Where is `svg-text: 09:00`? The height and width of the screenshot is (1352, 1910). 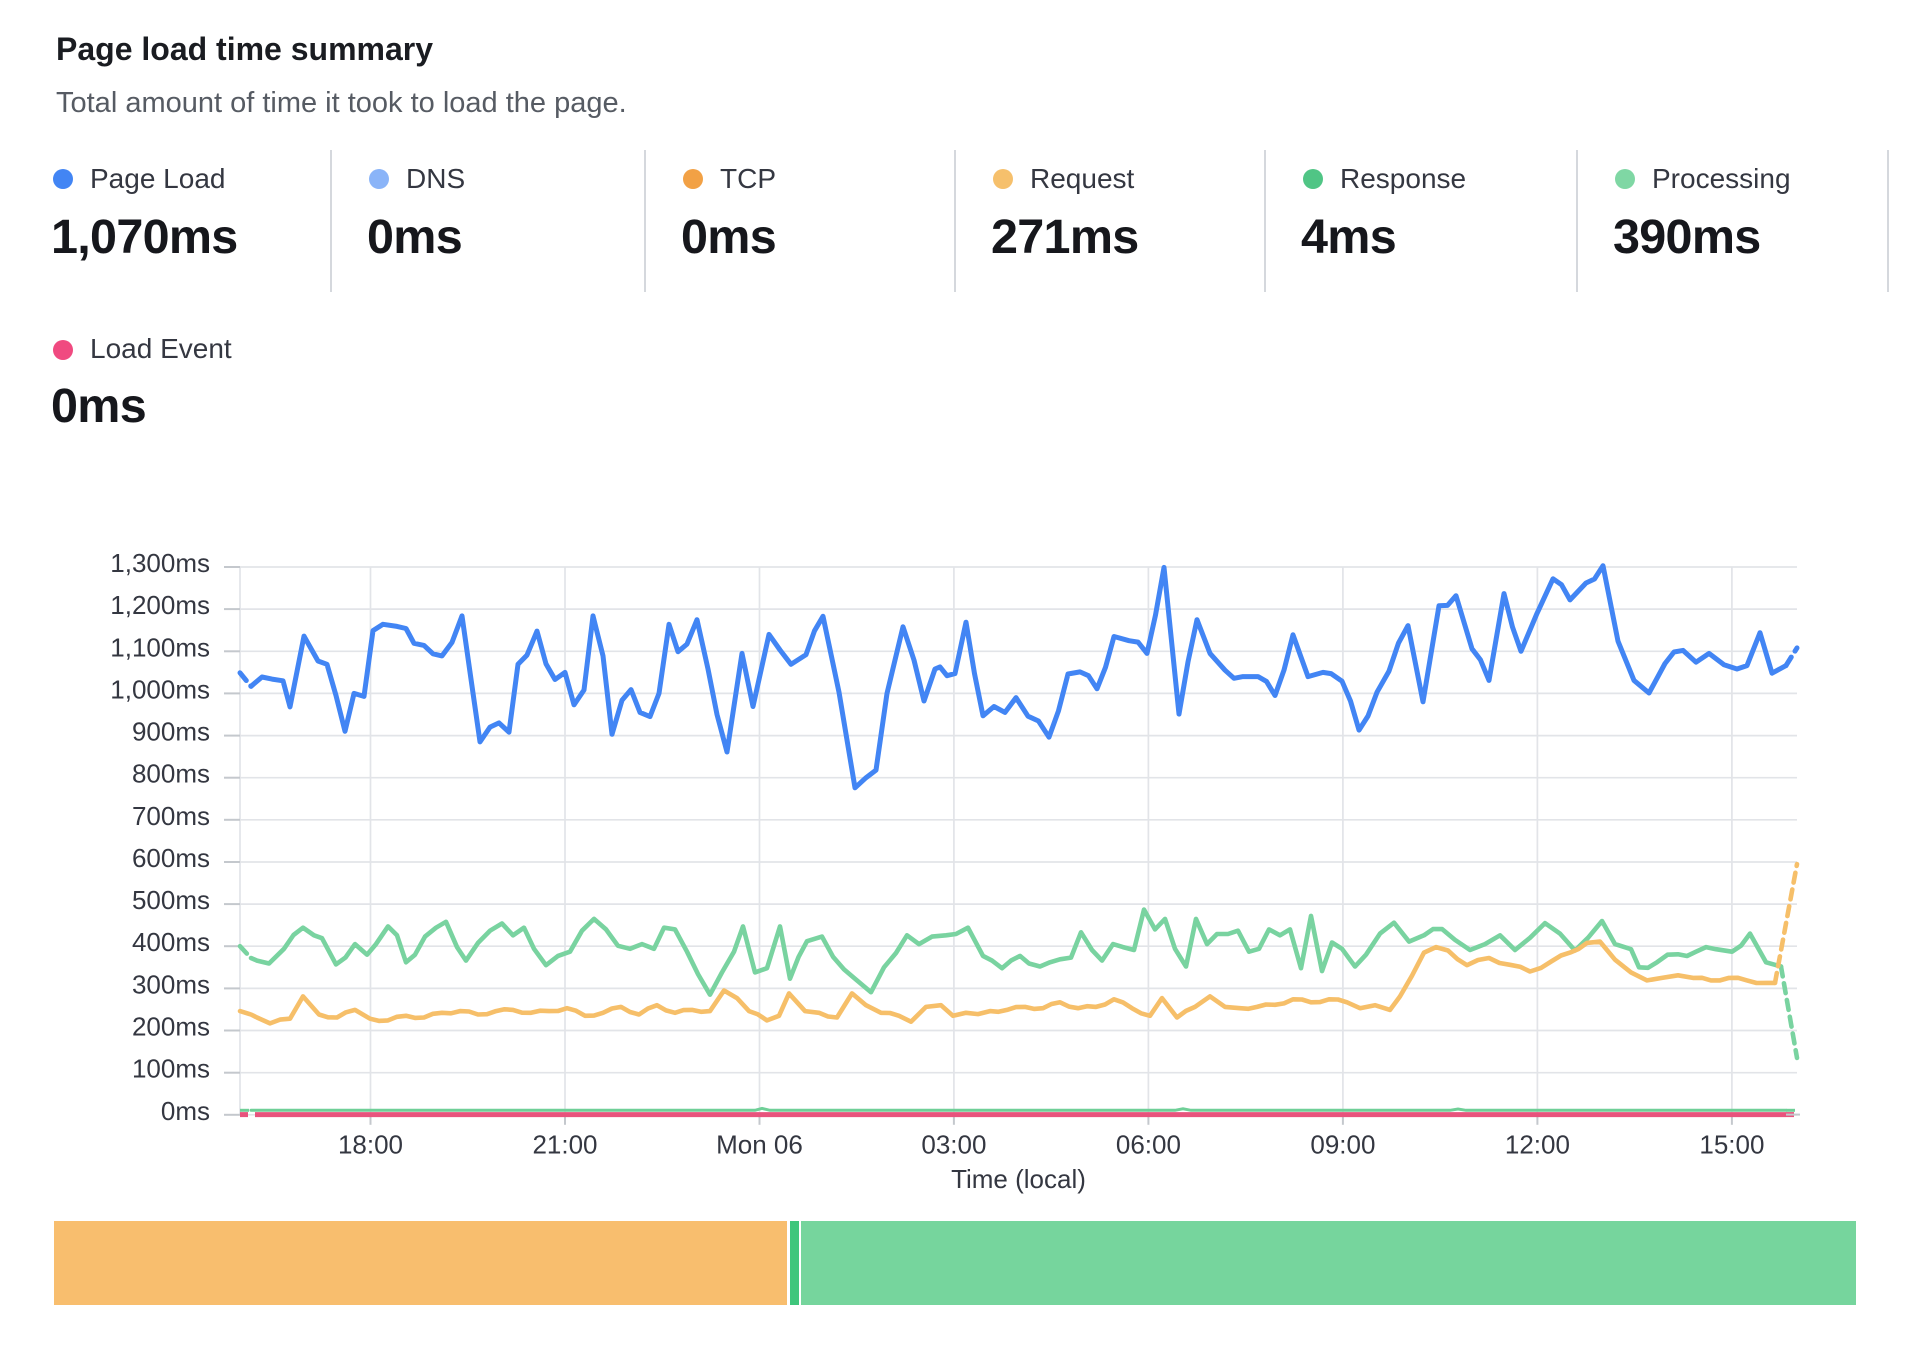
svg-text: 09:00 is located at coordinates (1342, 1145).